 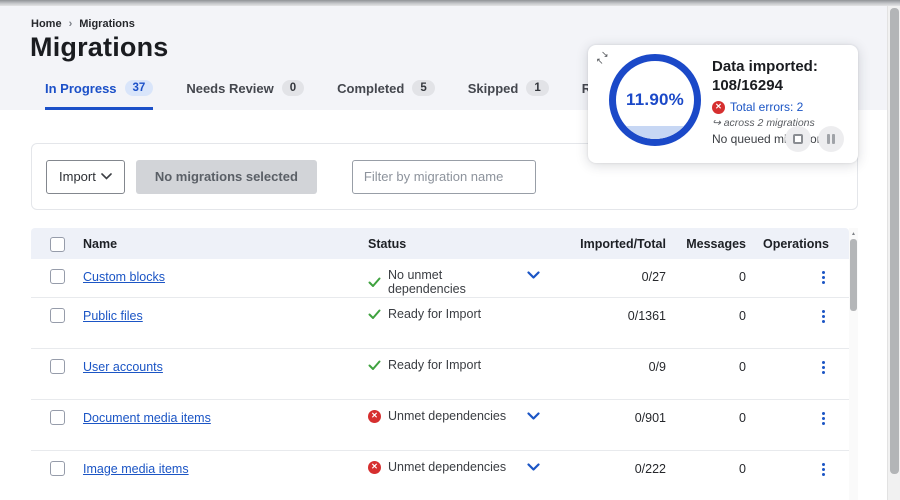 I want to click on breadcrumb: Home › Migrations, so click(x=83, y=24).